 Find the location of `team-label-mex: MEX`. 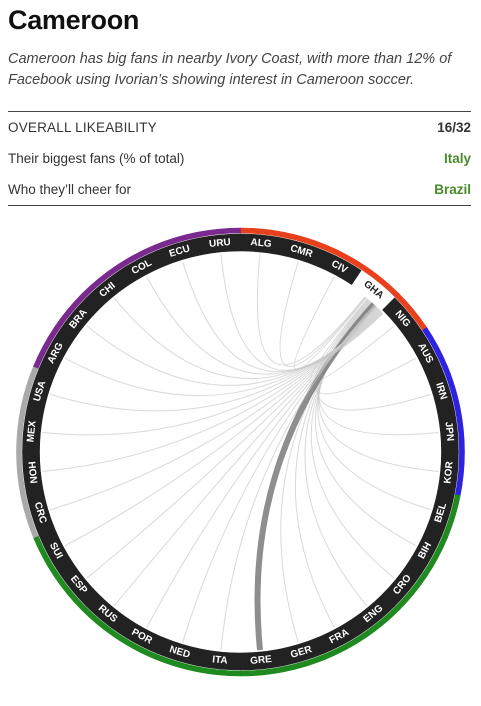

team-label-mex: MEX is located at coordinates (31, 431).